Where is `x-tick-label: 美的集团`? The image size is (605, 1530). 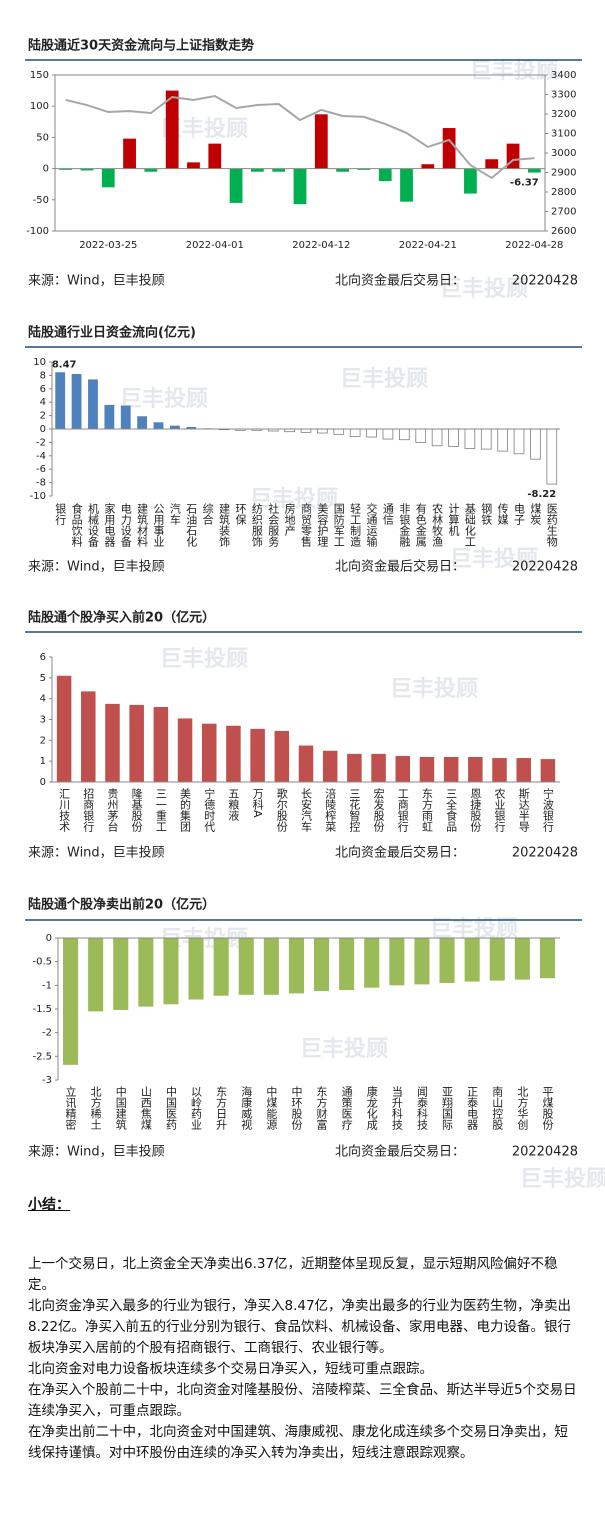 x-tick-label: 美的集团 is located at coordinates (185, 810).